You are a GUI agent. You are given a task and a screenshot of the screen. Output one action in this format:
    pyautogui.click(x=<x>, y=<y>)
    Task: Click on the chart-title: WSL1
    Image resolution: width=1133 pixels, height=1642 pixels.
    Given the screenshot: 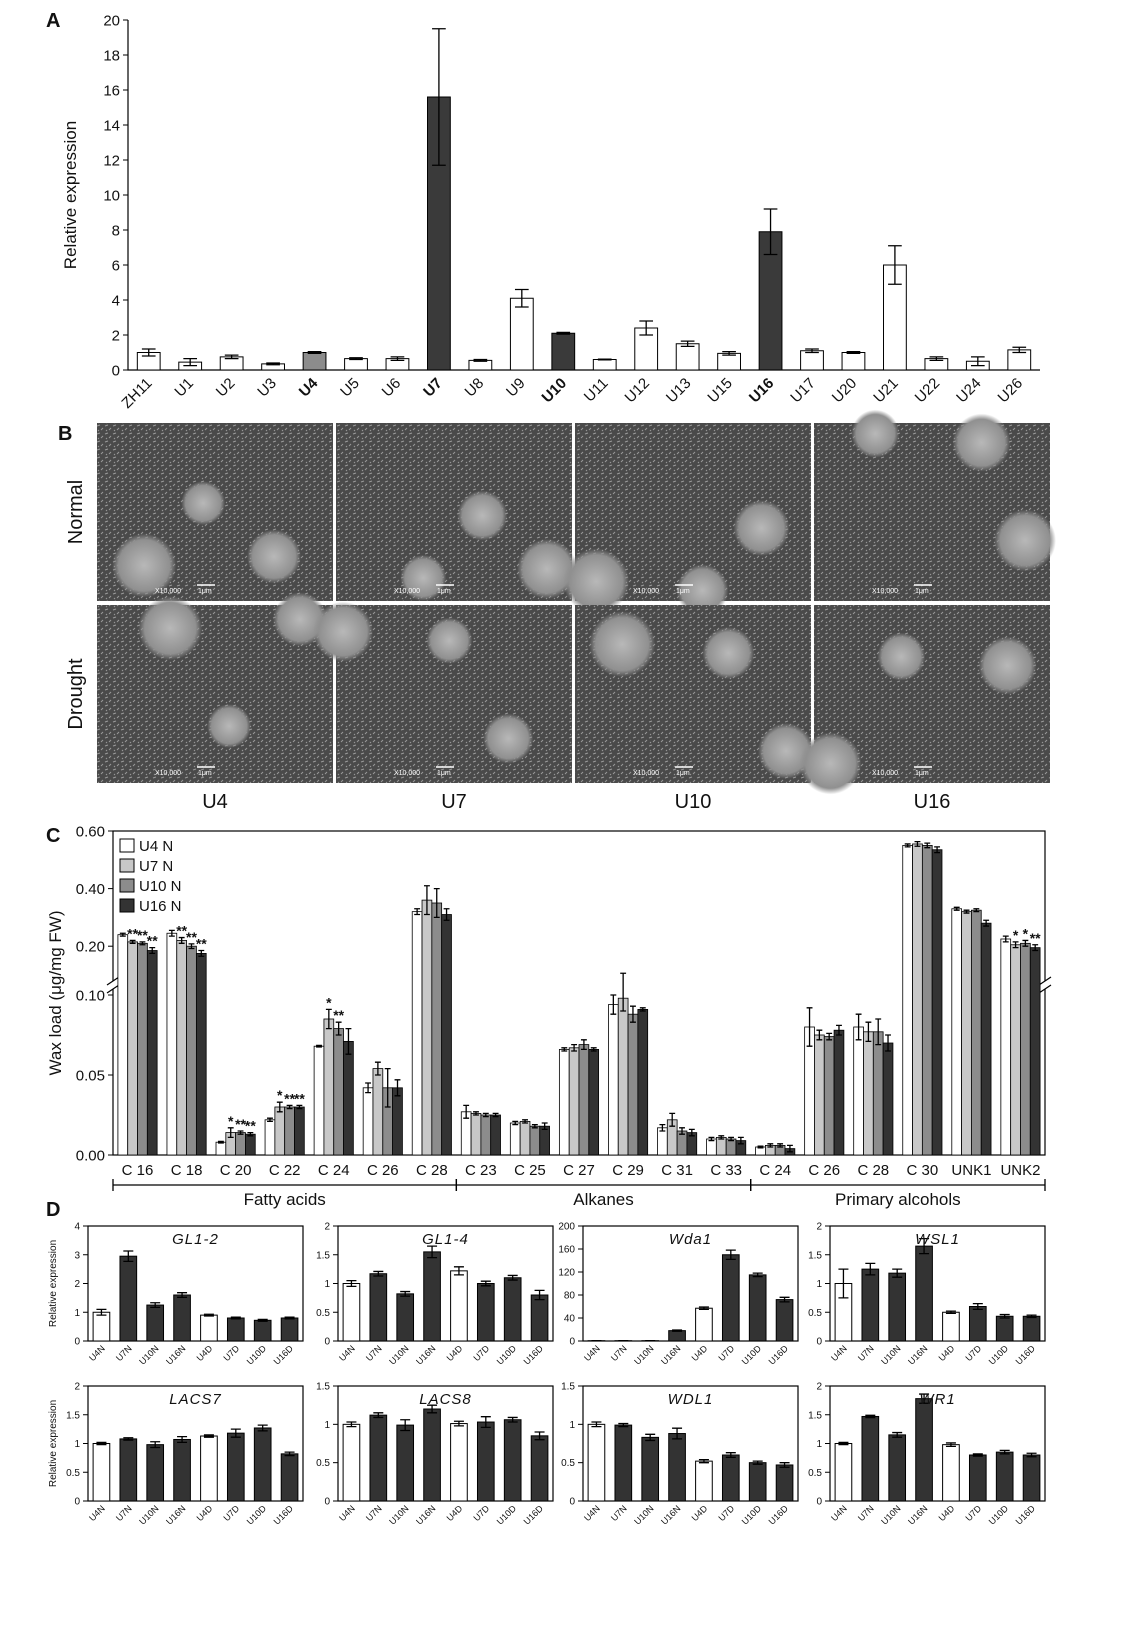 What is the action you would take?
    pyautogui.click(x=937, y=1239)
    